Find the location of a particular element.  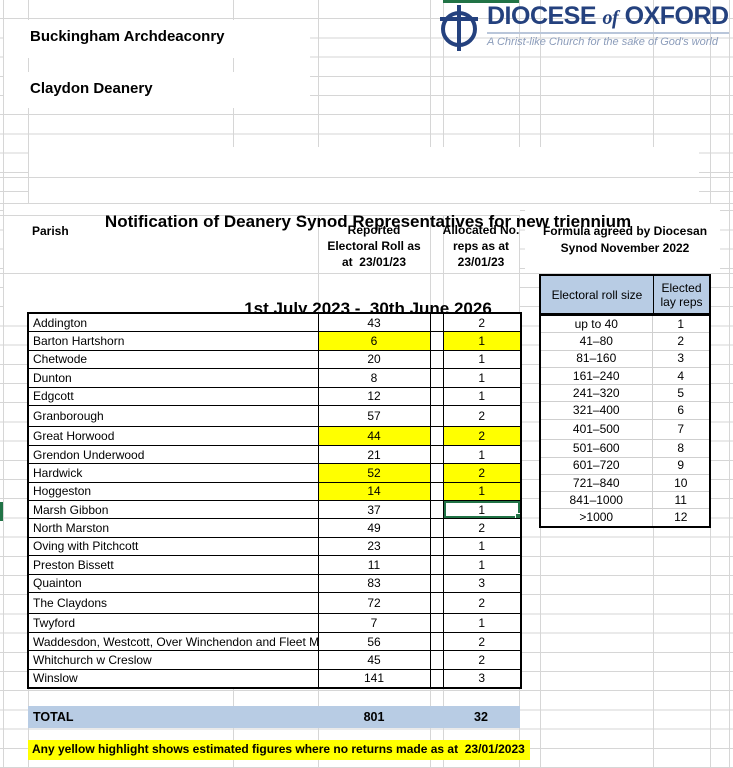

electoral-roll-cell: 20 is located at coordinates (374, 359).